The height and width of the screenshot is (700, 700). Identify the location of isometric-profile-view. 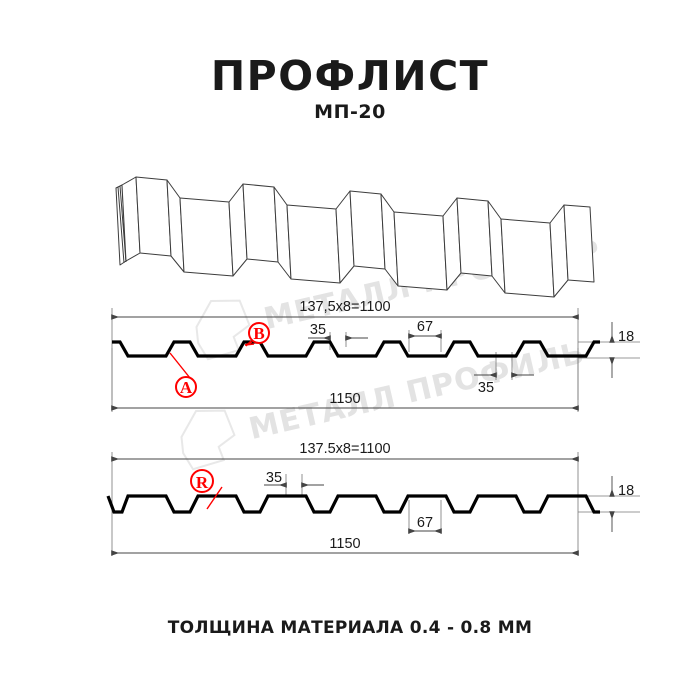
(355, 237).